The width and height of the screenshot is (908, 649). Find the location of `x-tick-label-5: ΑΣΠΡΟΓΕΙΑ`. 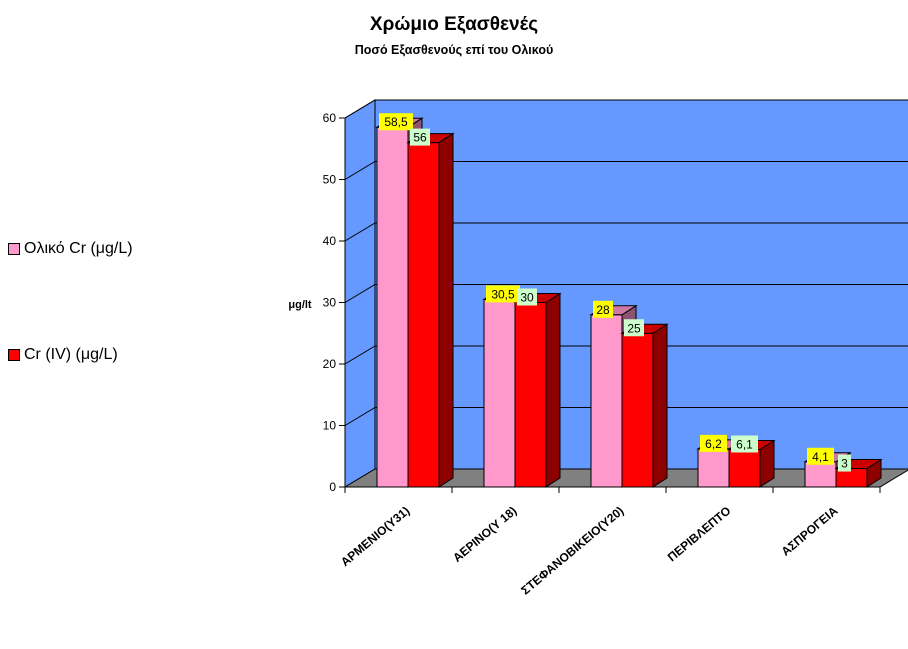

x-tick-label-5: ΑΣΠΡΟΓΕΙΑ is located at coordinates (810, 530).